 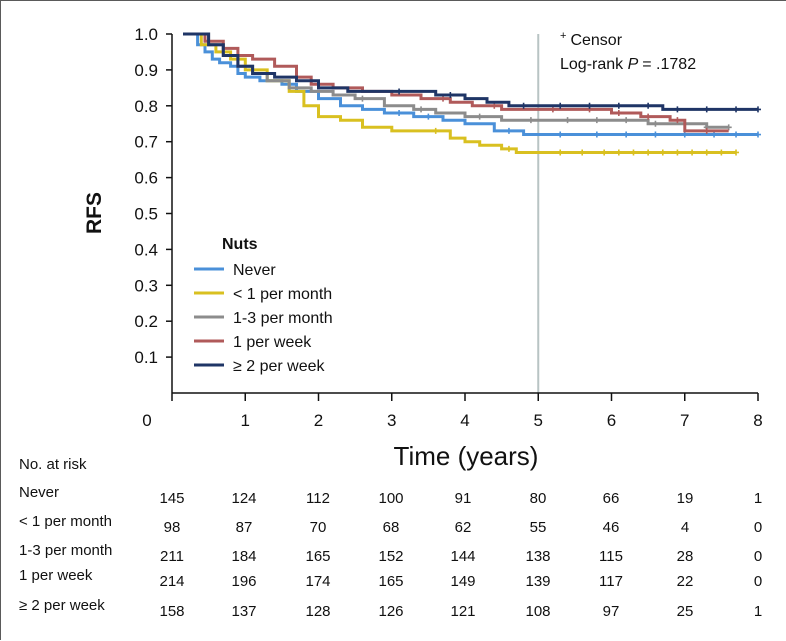 I want to click on x-axis-label: Time (years), so click(x=466, y=456).